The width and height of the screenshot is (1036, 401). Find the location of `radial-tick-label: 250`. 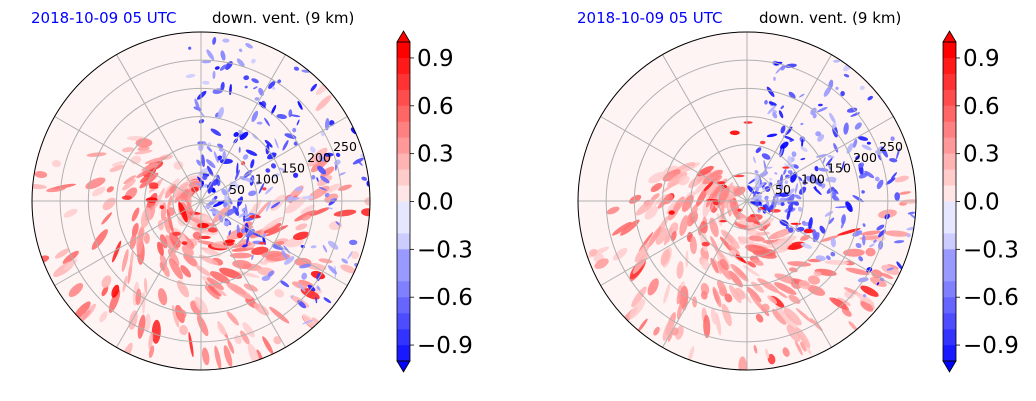

radial-tick-label: 250 is located at coordinates (345, 146).